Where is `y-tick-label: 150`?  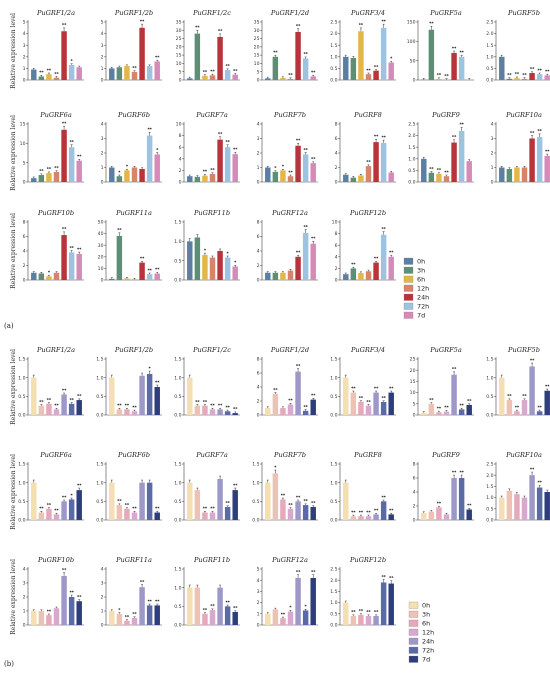 y-tick-label: 150 is located at coordinates (411, 23).